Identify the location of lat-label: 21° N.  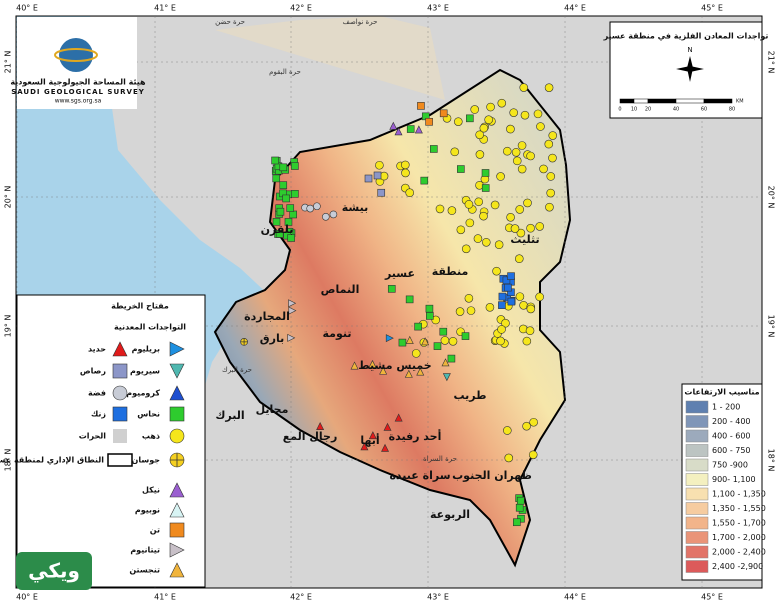
(771, 62).